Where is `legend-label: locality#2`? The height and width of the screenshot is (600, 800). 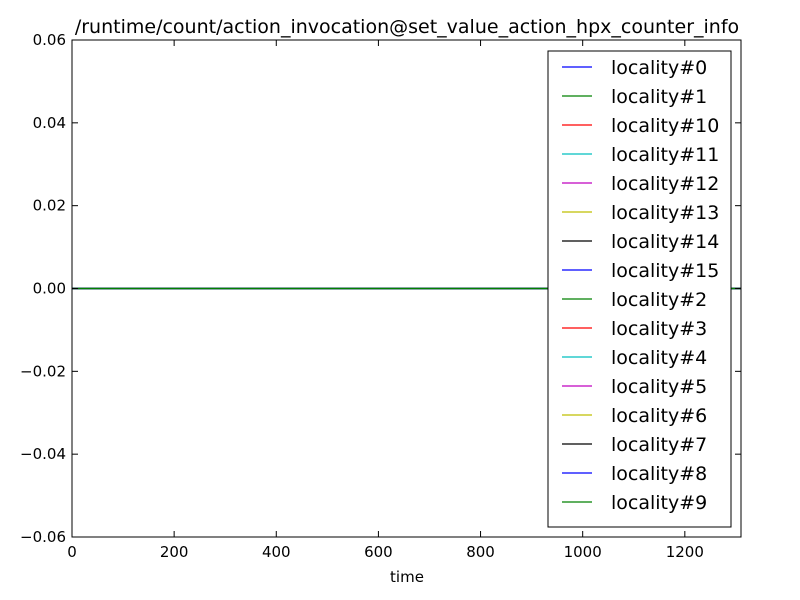
legend-label: locality#2 is located at coordinates (659, 300).